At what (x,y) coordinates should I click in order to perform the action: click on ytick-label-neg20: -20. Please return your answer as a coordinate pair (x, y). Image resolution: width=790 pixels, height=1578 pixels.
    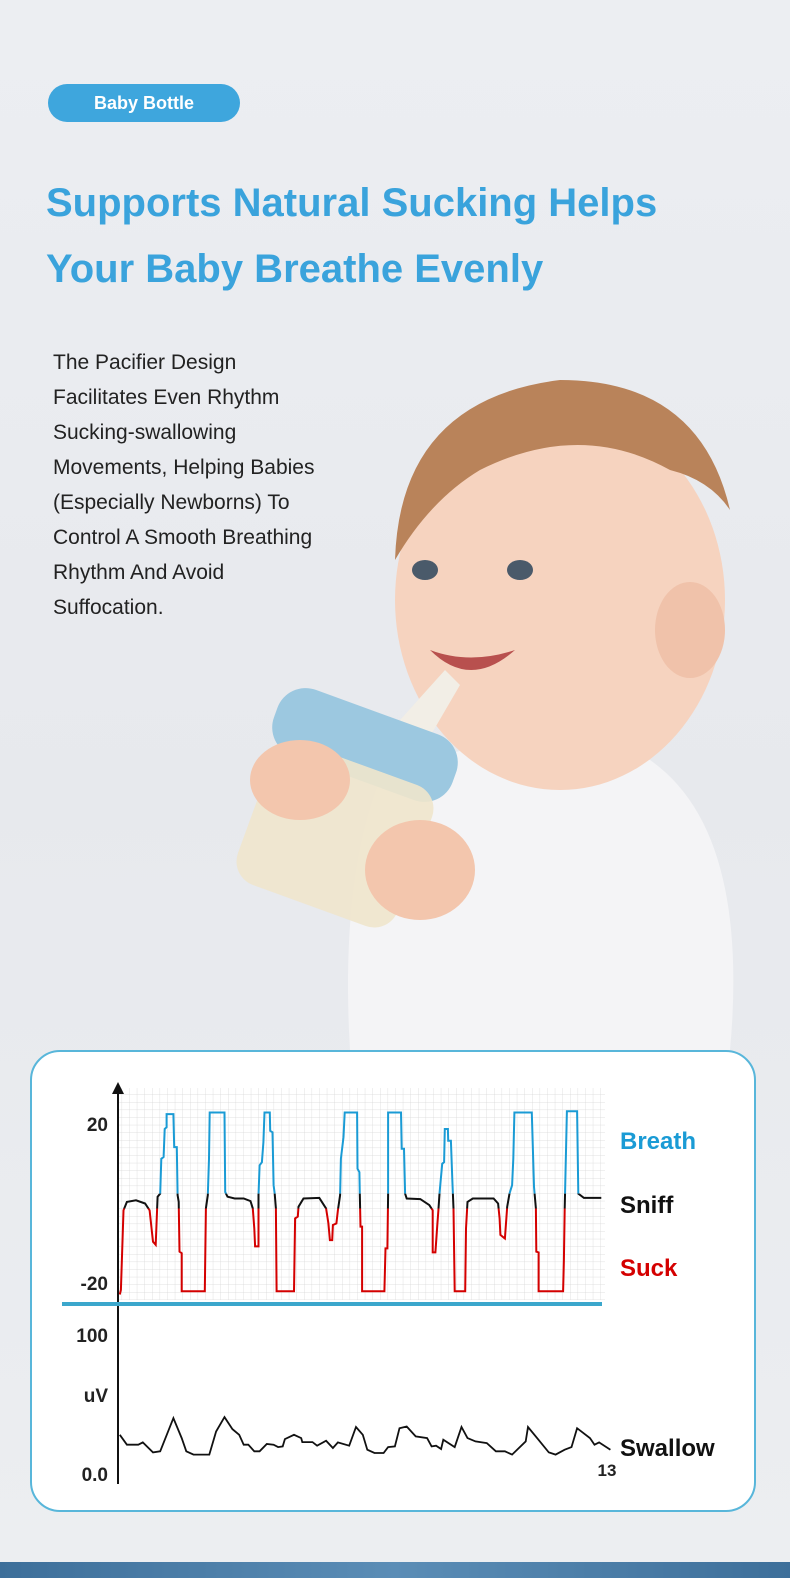
    Looking at the image, I should click on (94, 1284).